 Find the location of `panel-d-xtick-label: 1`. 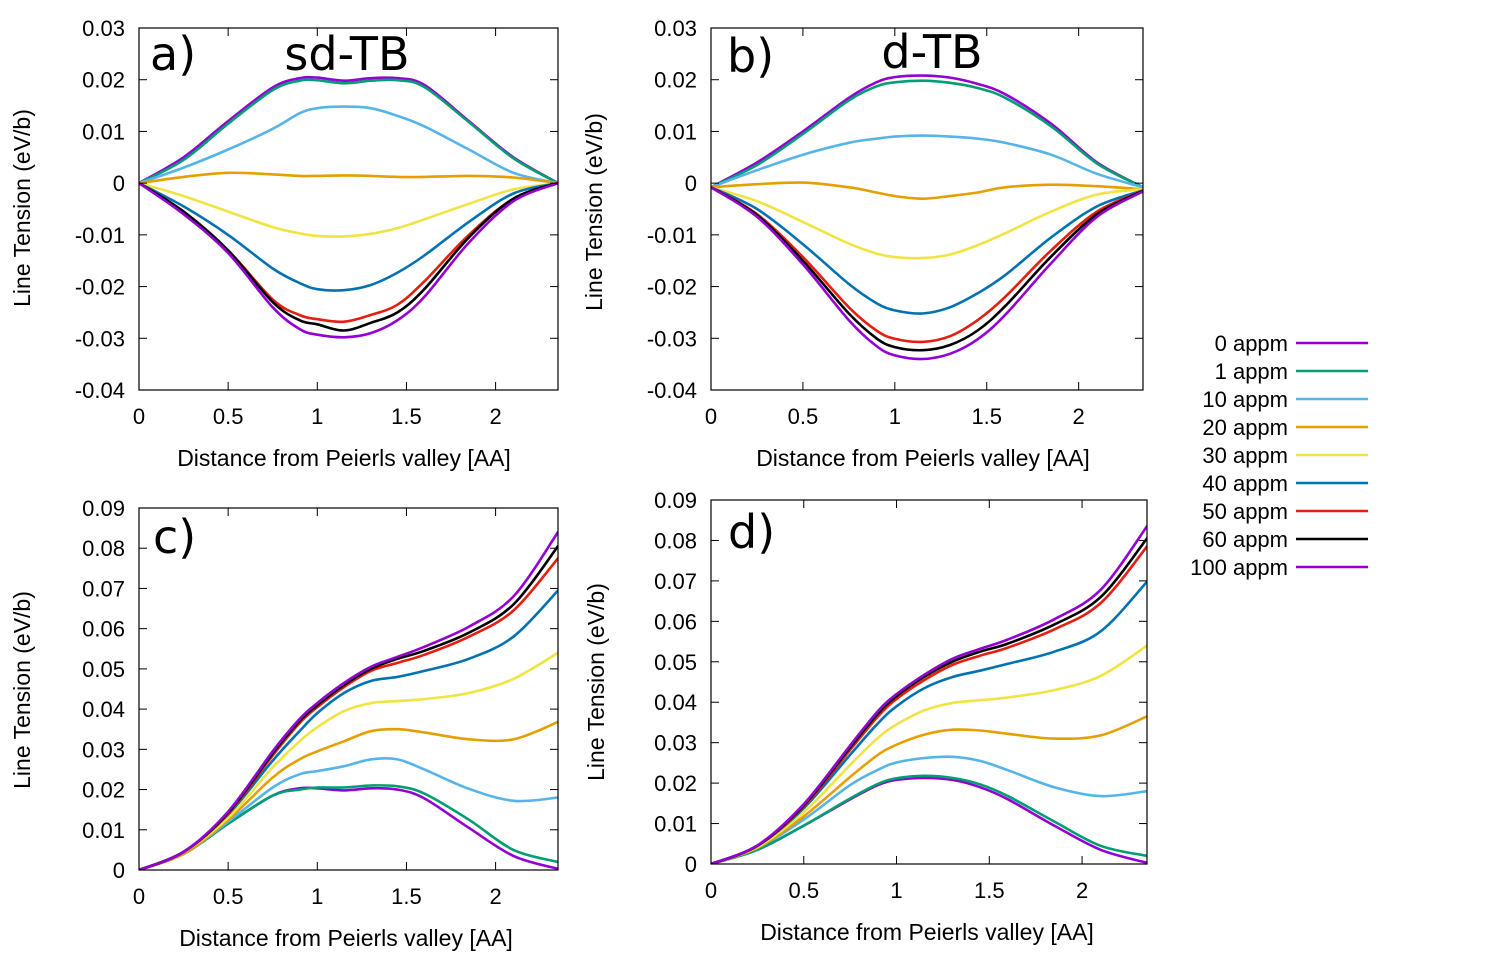

panel-d-xtick-label: 1 is located at coordinates (896, 890).